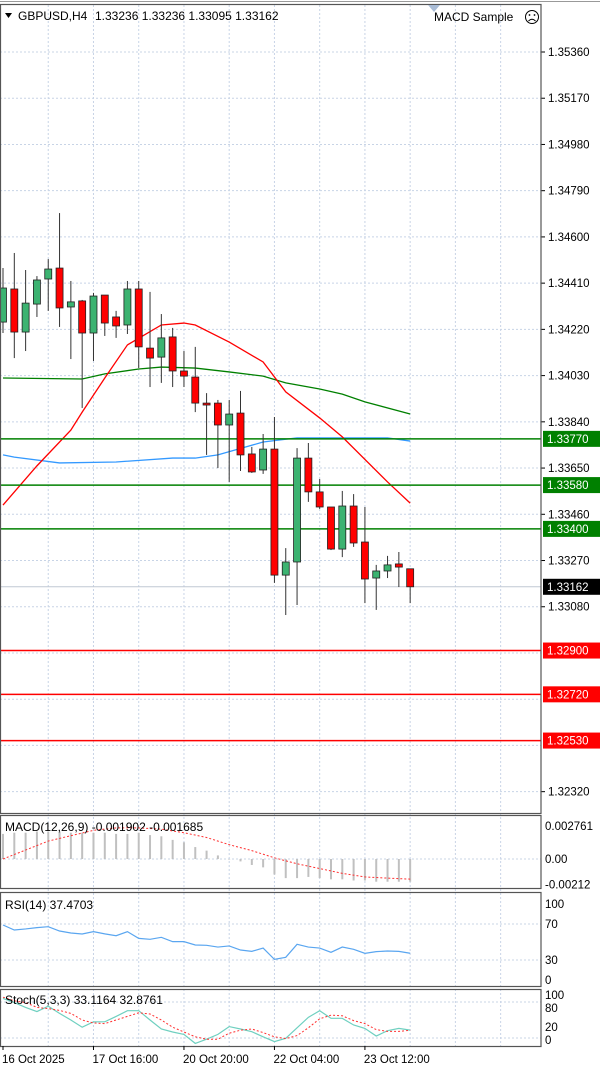 The width and height of the screenshot is (600, 1068). I want to click on price-tick-label: 1.34790, so click(569, 192).